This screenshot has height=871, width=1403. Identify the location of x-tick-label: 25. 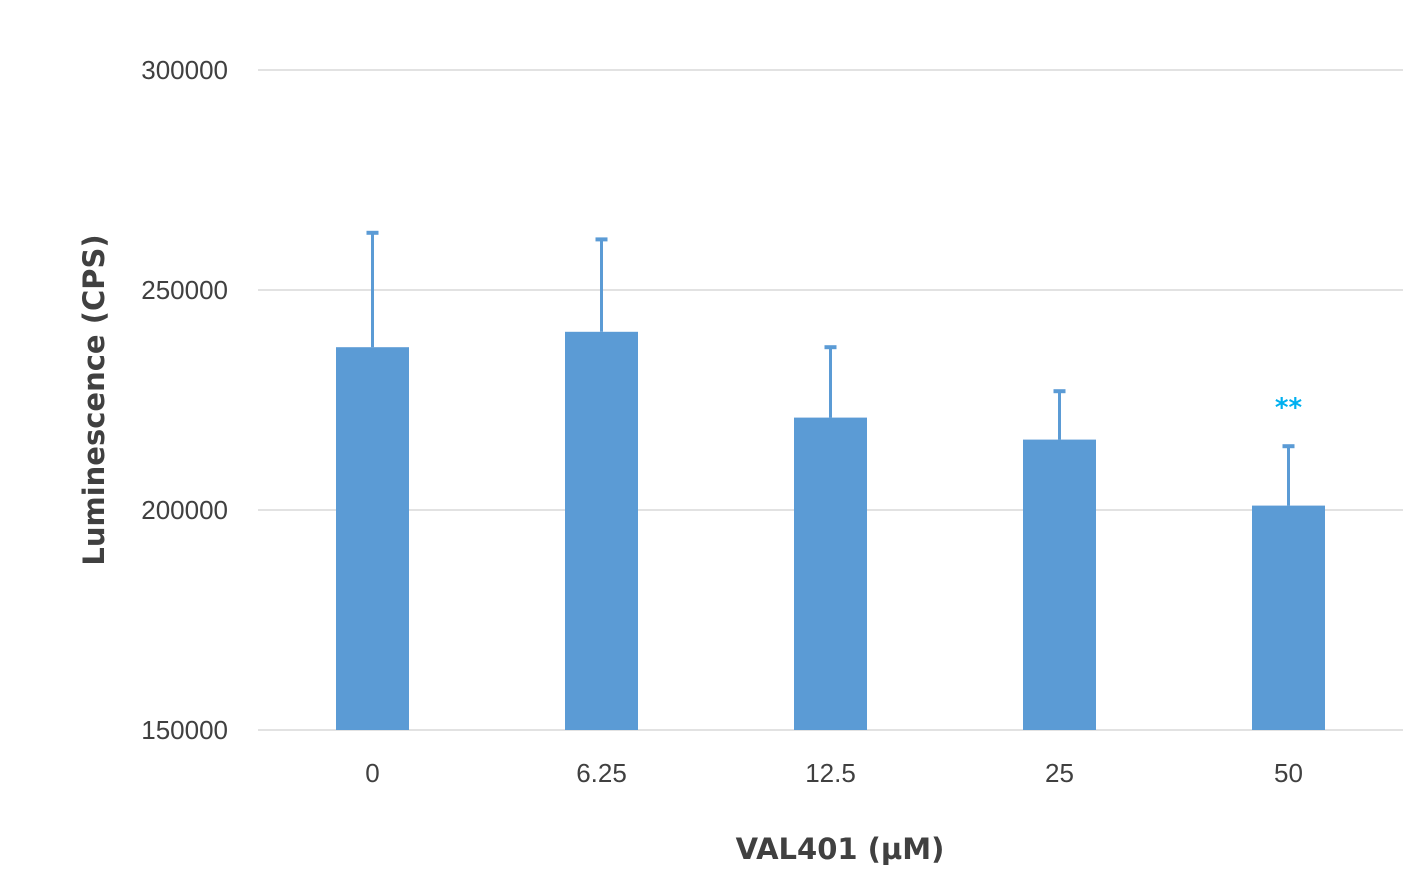
(1059, 773).